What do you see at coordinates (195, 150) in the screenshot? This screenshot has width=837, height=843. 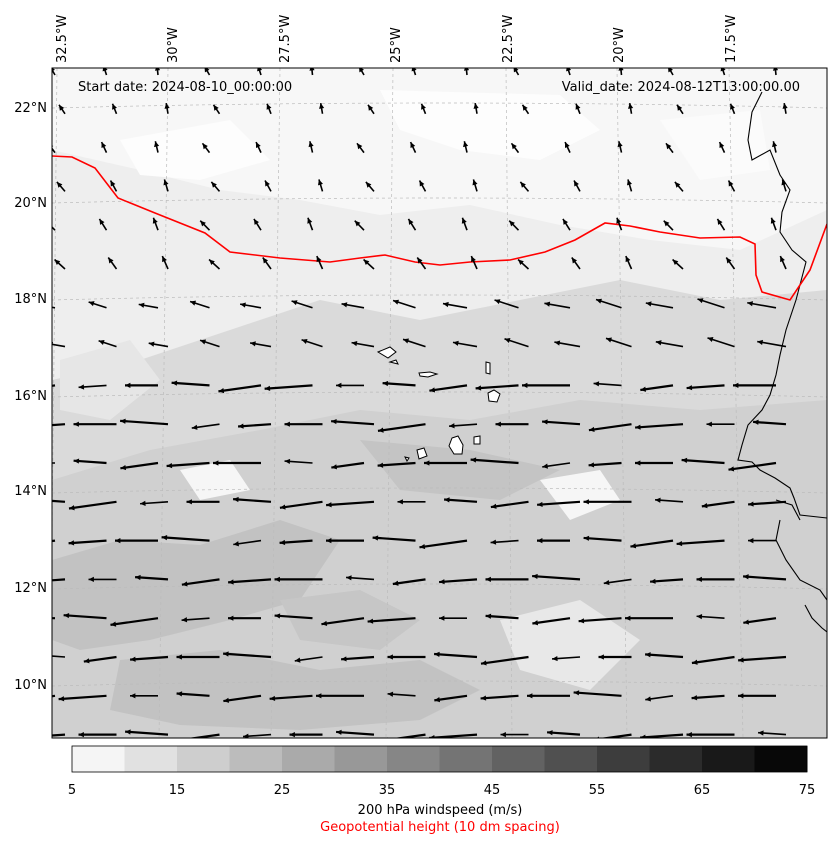 I see `windspeed-shade-white` at bounding box center [195, 150].